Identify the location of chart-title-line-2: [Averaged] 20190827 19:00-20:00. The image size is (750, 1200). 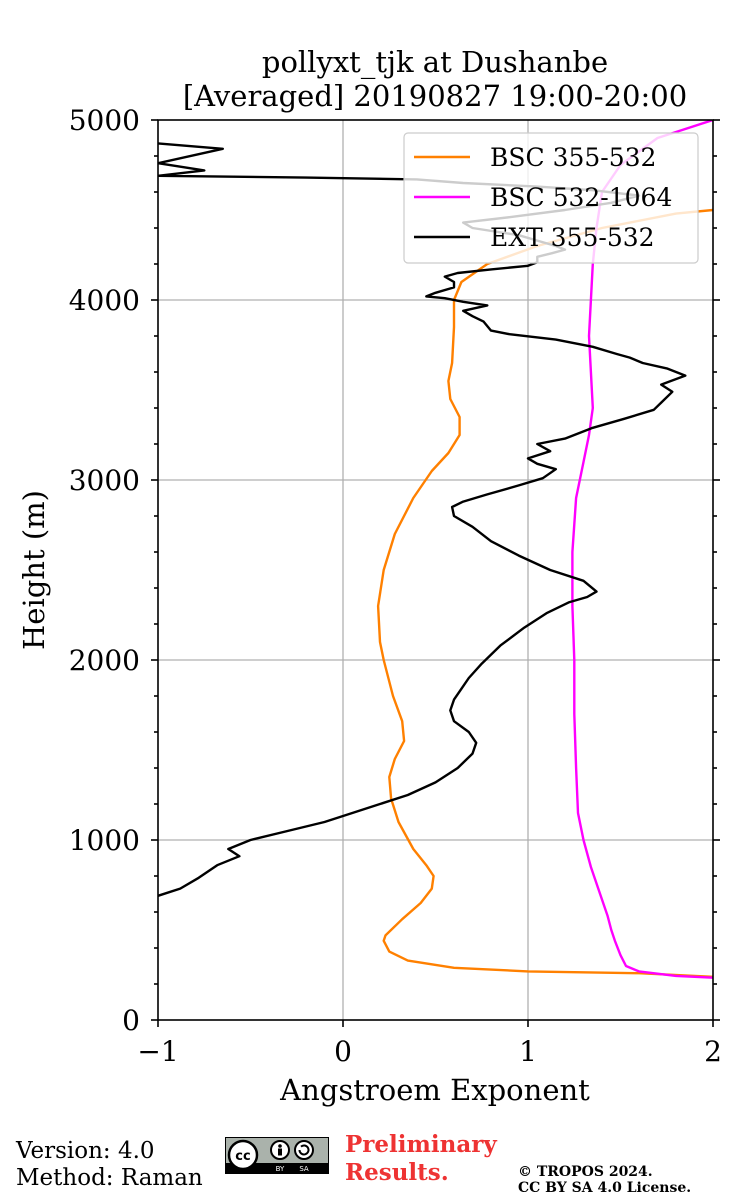
(435, 96).